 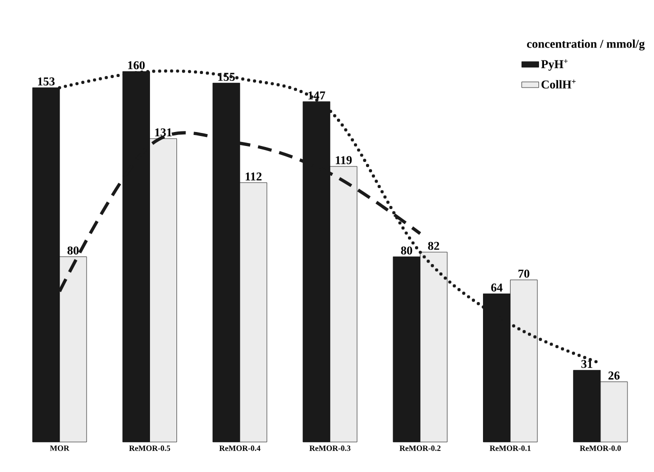 What do you see at coordinates (559, 84) in the screenshot?
I see `legend-label: CollH$^{+}$` at bounding box center [559, 84].